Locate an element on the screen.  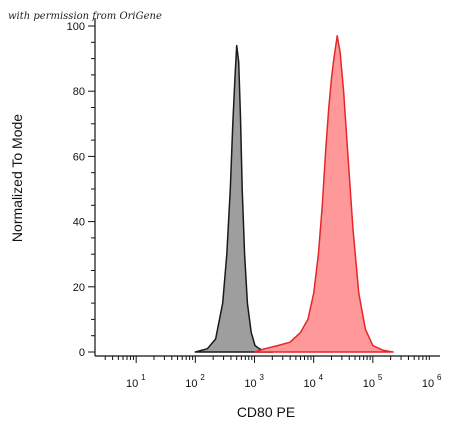
y-tick-label: 100 is located at coordinates (76, 27).